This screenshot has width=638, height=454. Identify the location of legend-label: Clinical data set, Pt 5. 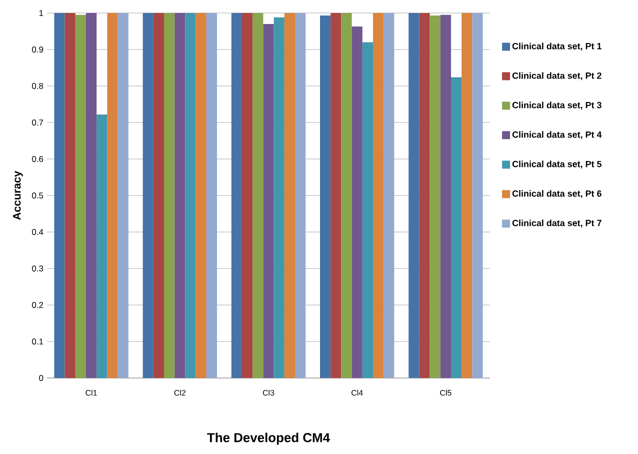
(557, 164).